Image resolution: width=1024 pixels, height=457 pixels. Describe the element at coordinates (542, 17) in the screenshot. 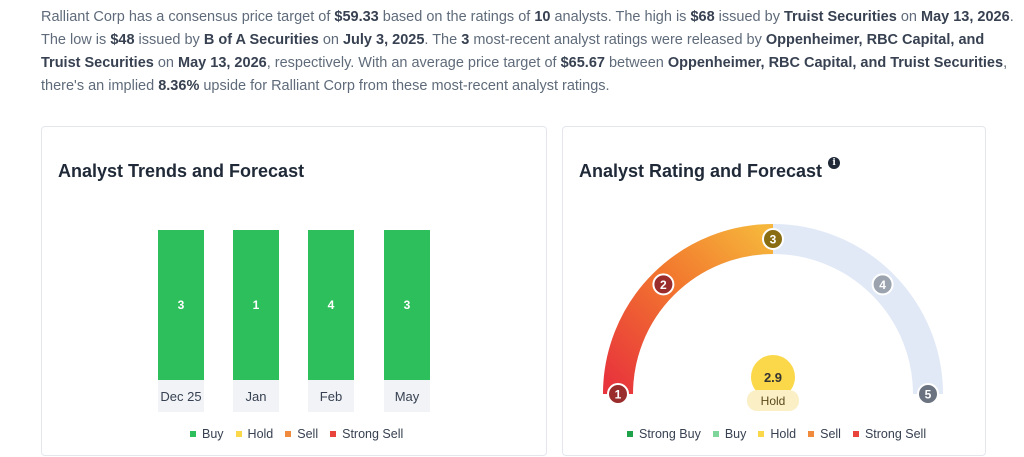

I see `analyst-count: 10` at that location.